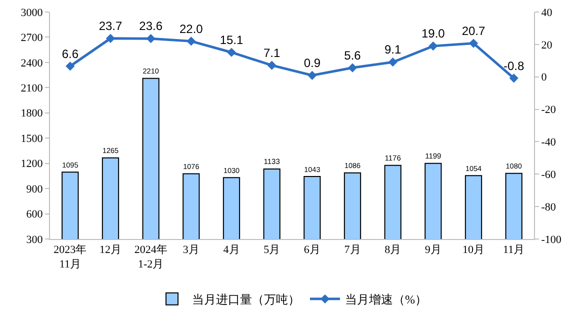 The height and width of the screenshot is (325, 579). What do you see at coordinates (312, 250) in the screenshot?
I see `x-tick-label: 6月` at bounding box center [312, 250].